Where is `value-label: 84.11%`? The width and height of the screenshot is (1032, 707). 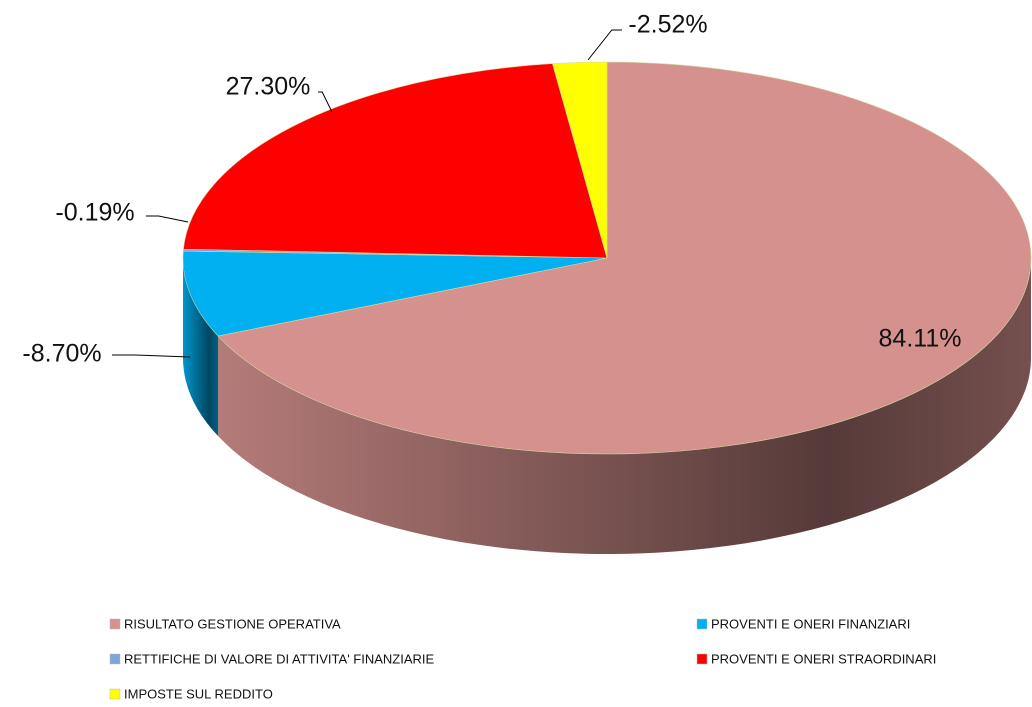 value-label: 84.11% is located at coordinates (920, 339).